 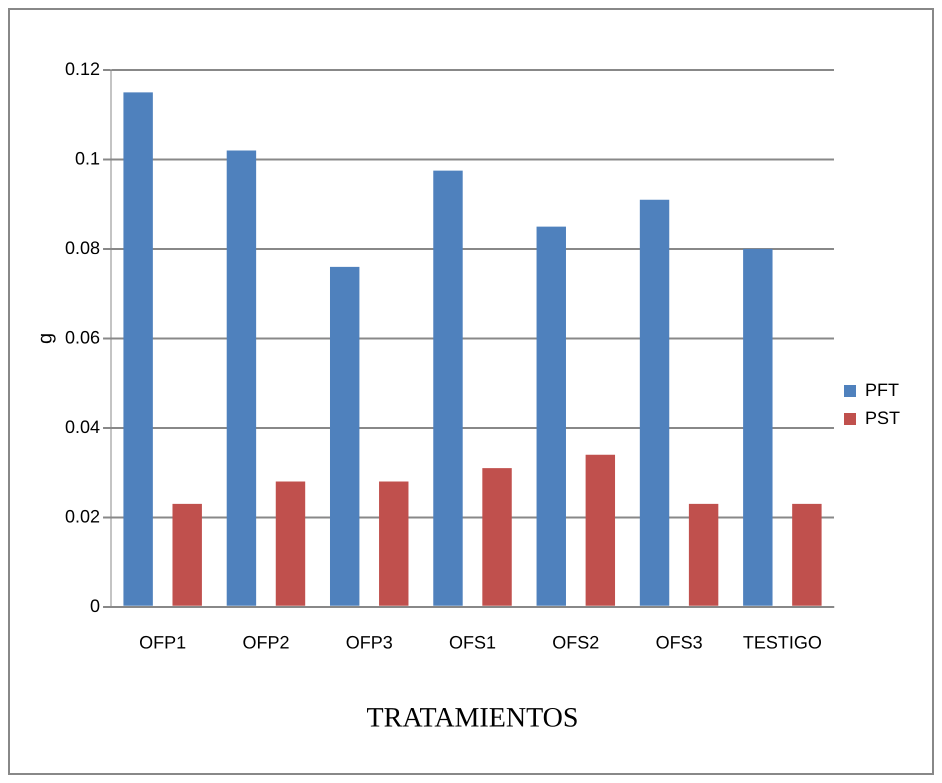 I want to click on y-tick-label: 0.08, so click(x=82, y=248).